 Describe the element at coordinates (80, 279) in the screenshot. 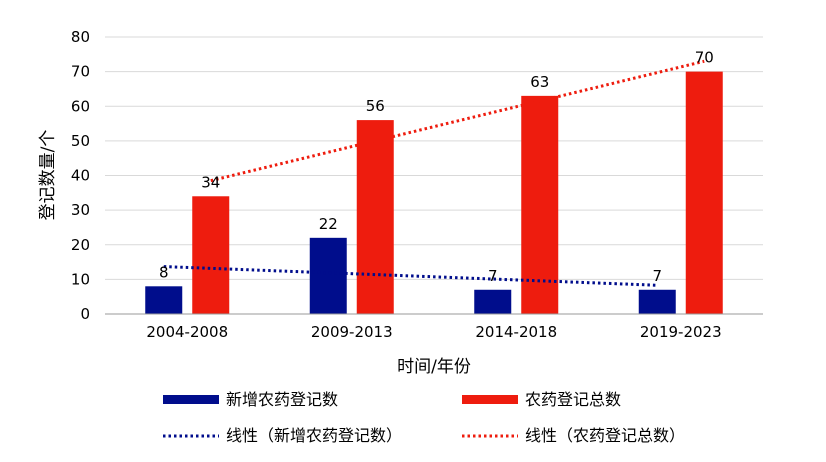

I see `y-tick-label: 10` at that location.